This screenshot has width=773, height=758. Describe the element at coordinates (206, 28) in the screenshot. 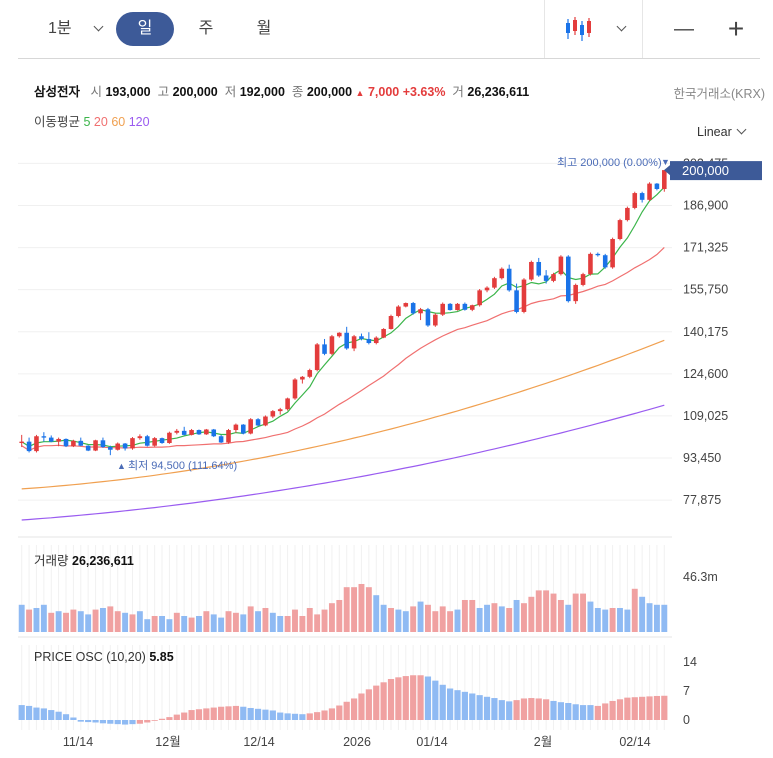

I see `tab-week: 주` at that location.